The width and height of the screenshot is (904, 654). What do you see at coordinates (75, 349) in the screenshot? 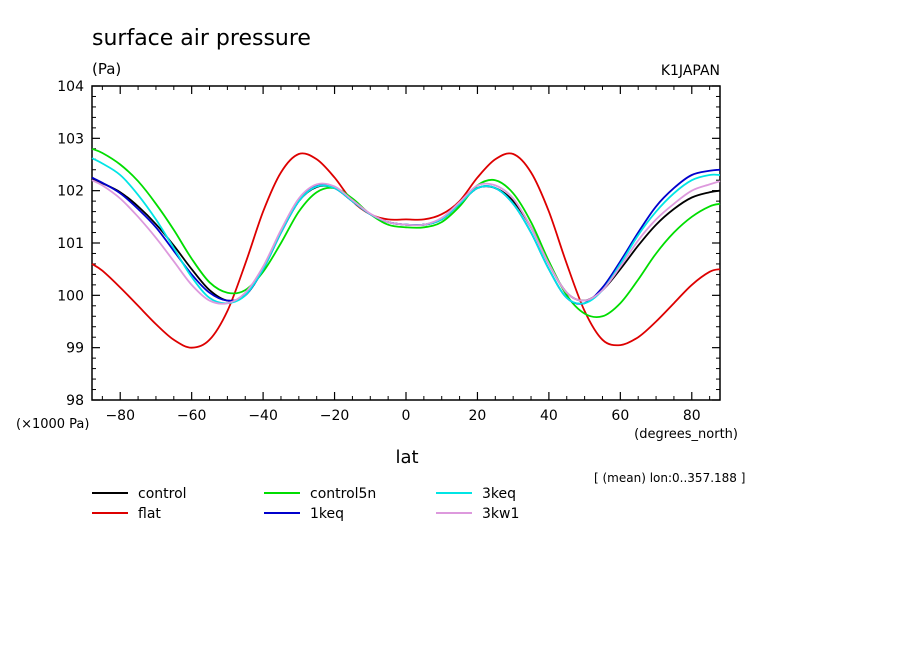
I see `y-tick-label: 99` at bounding box center [75, 349].